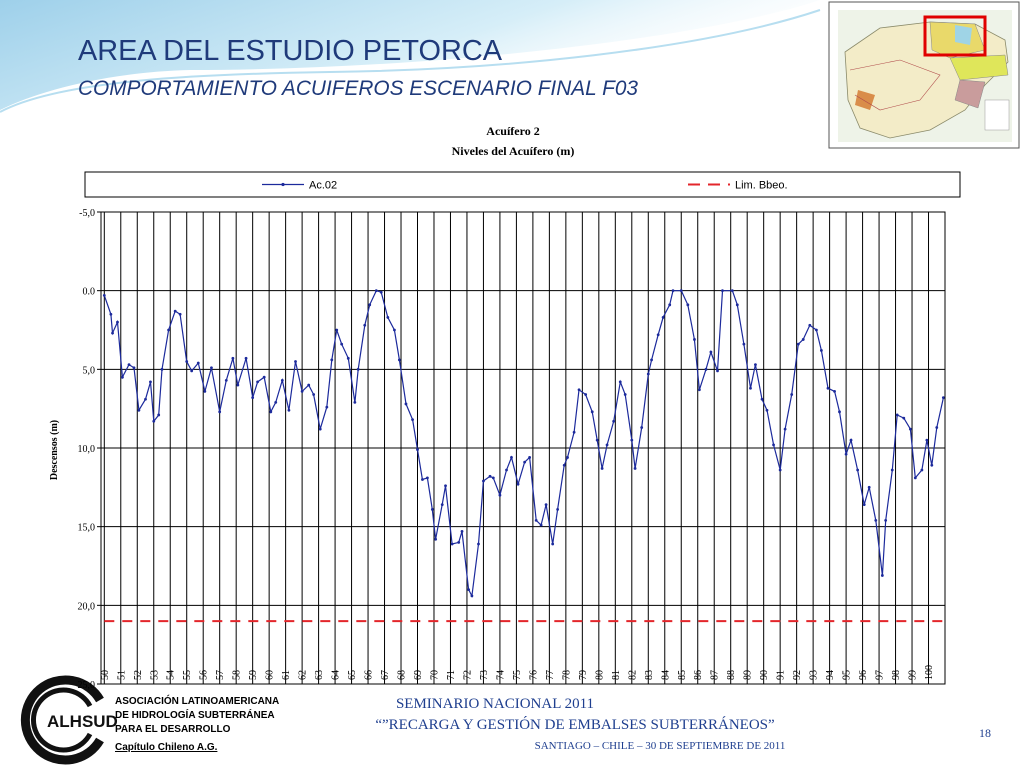  What do you see at coordinates (985, 733) in the screenshot?
I see `page-number: 18` at bounding box center [985, 733].